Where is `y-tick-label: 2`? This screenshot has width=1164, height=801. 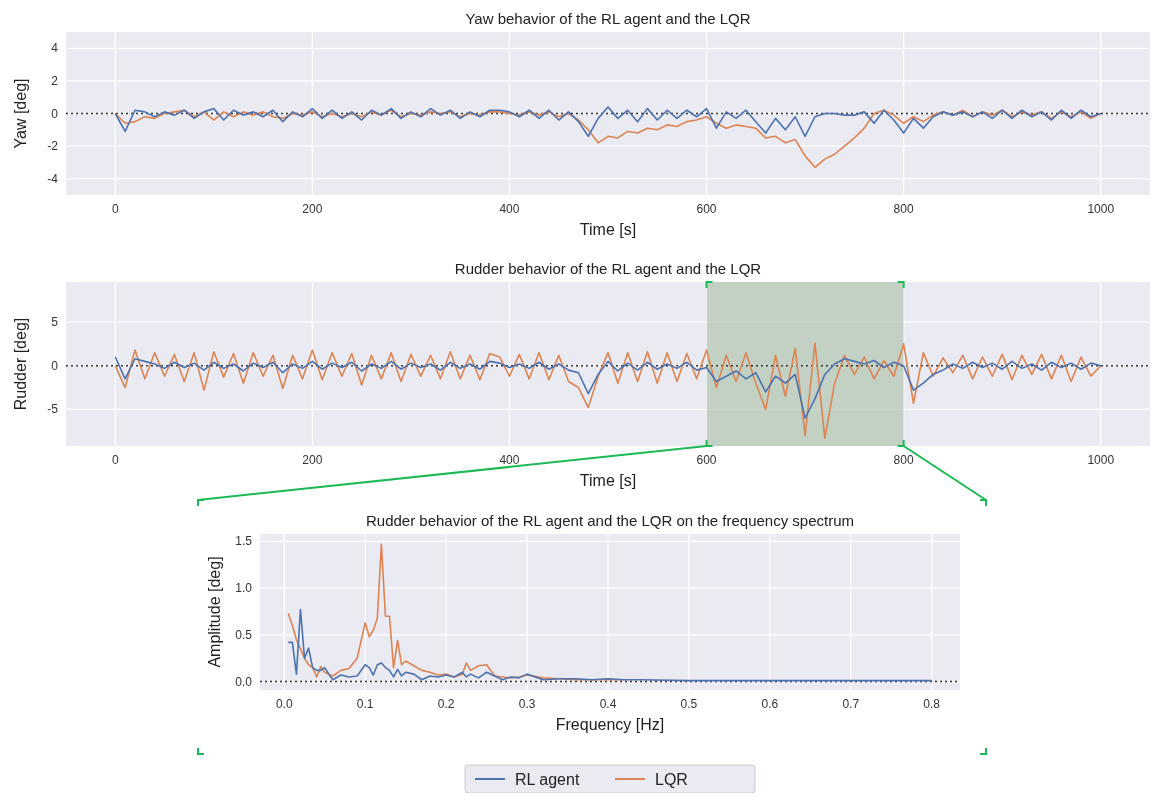 y-tick-label: 2 is located at coordinates (55, 80).